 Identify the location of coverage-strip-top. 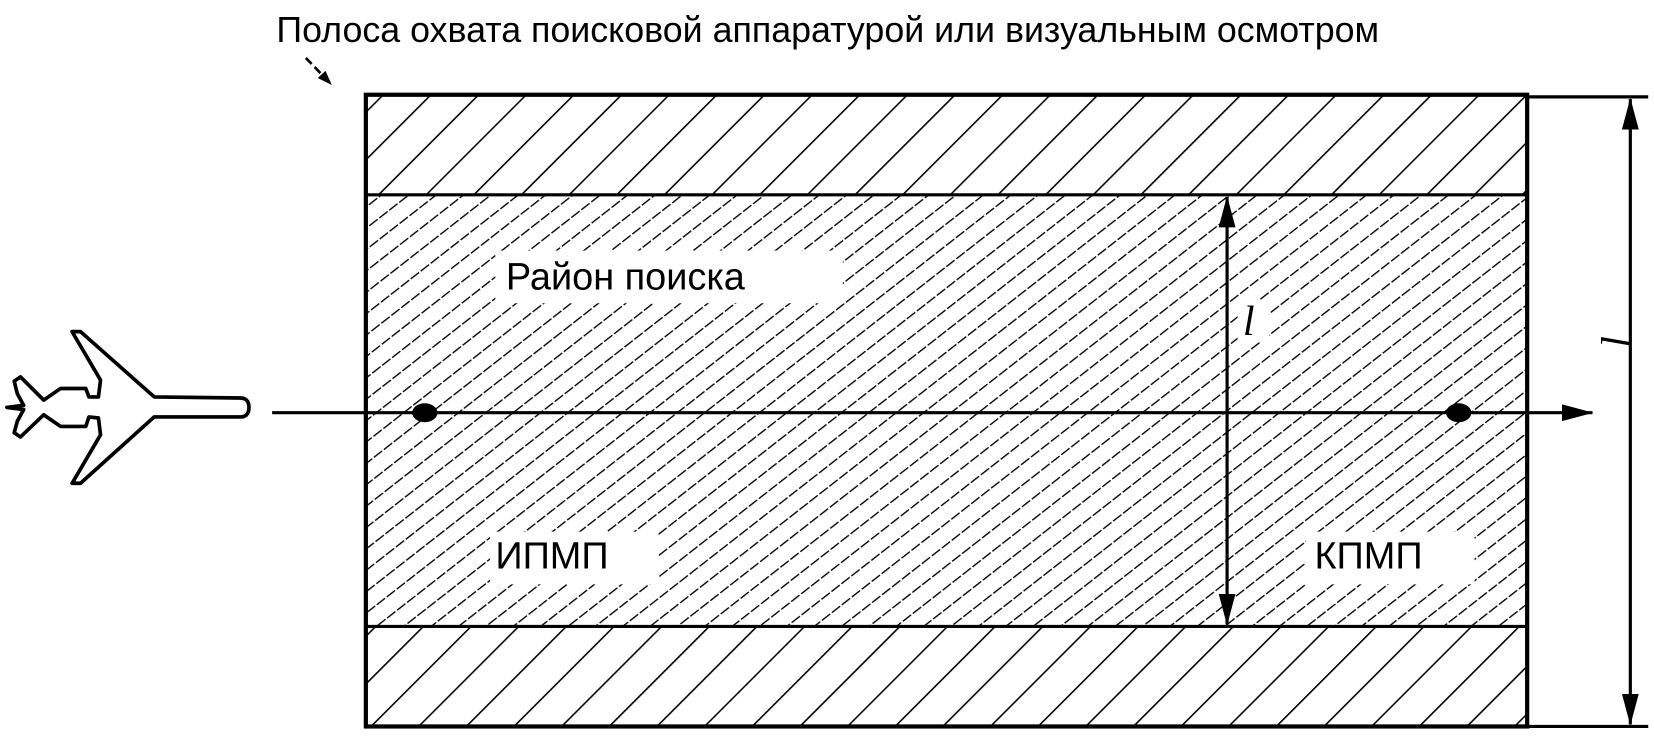
(946, 144).